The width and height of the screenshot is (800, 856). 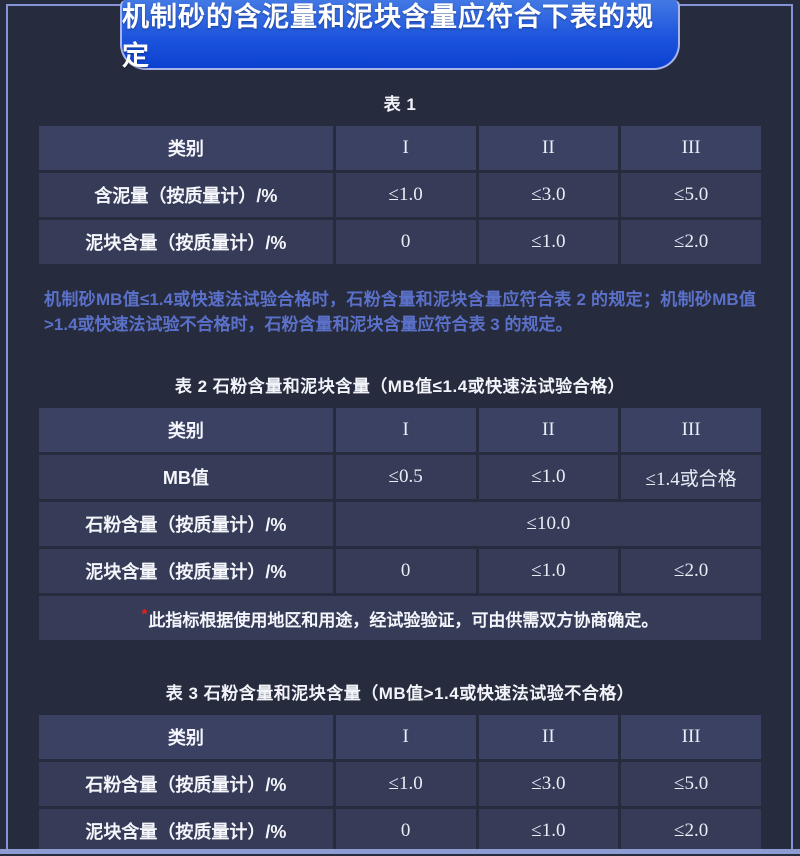 What do you see at coordinates (405, 430) in the screenshot?
I see `table2-header-class1: I` at bounding box center [405, 430].